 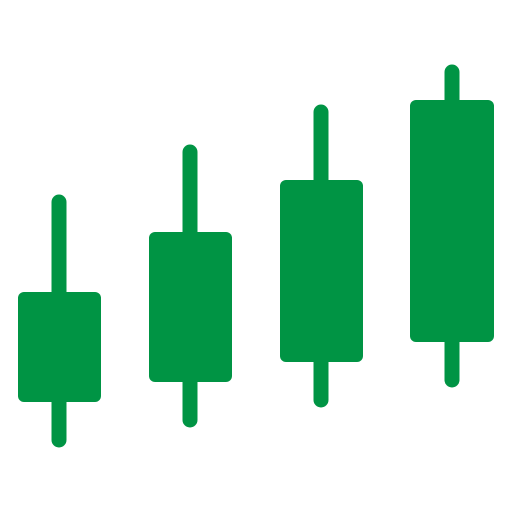 What do you see at coordinates (452, 221) in the screenshot?
I see `candle-4-body` at bounding box center [452, 221].